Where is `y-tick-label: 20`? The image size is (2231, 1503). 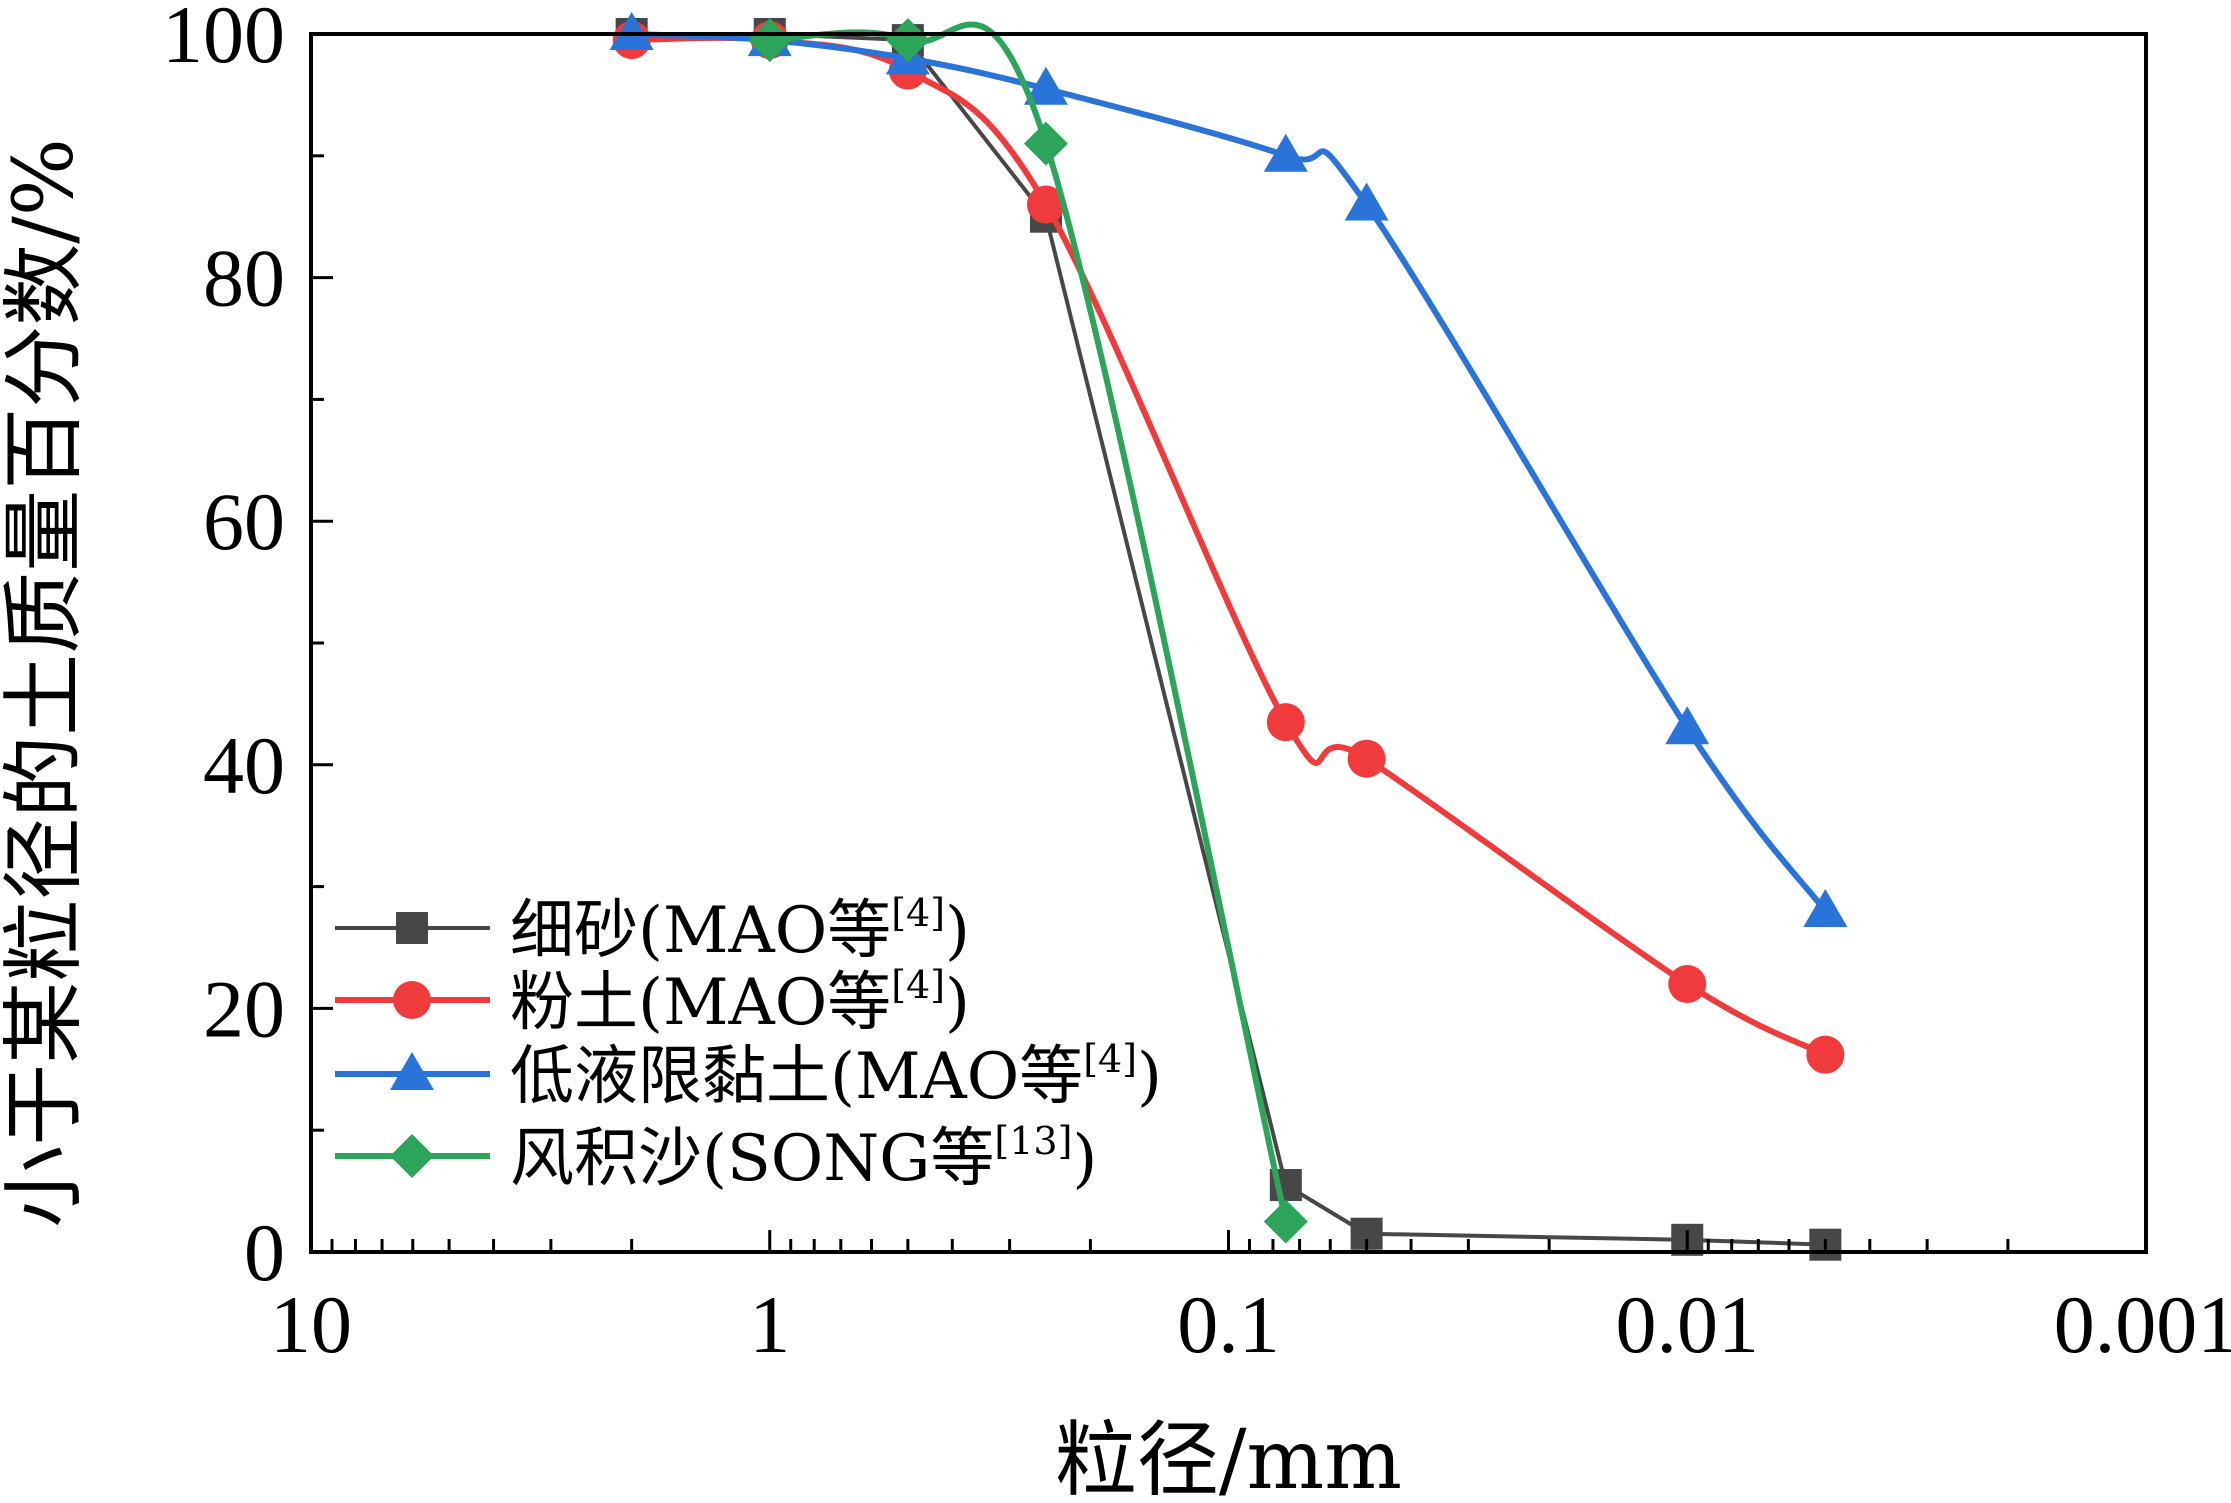
y-tick-label: 20 is located at coordinates (244, 1008).